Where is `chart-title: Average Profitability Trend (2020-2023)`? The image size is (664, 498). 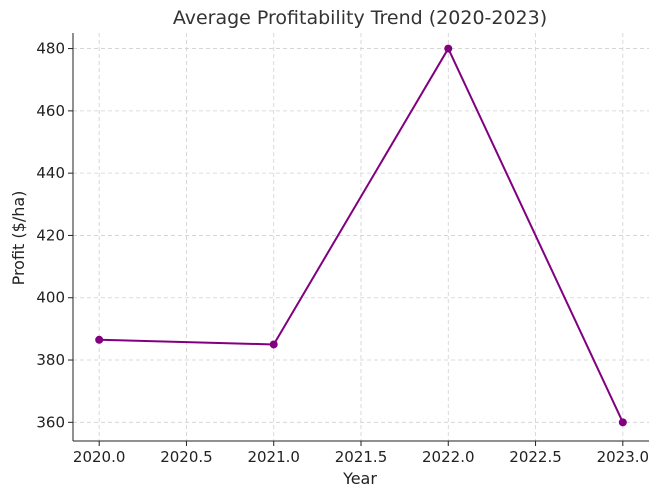
chart-title: Average Profitability Trend (2020-2023) is located at coordinates (360, 18).